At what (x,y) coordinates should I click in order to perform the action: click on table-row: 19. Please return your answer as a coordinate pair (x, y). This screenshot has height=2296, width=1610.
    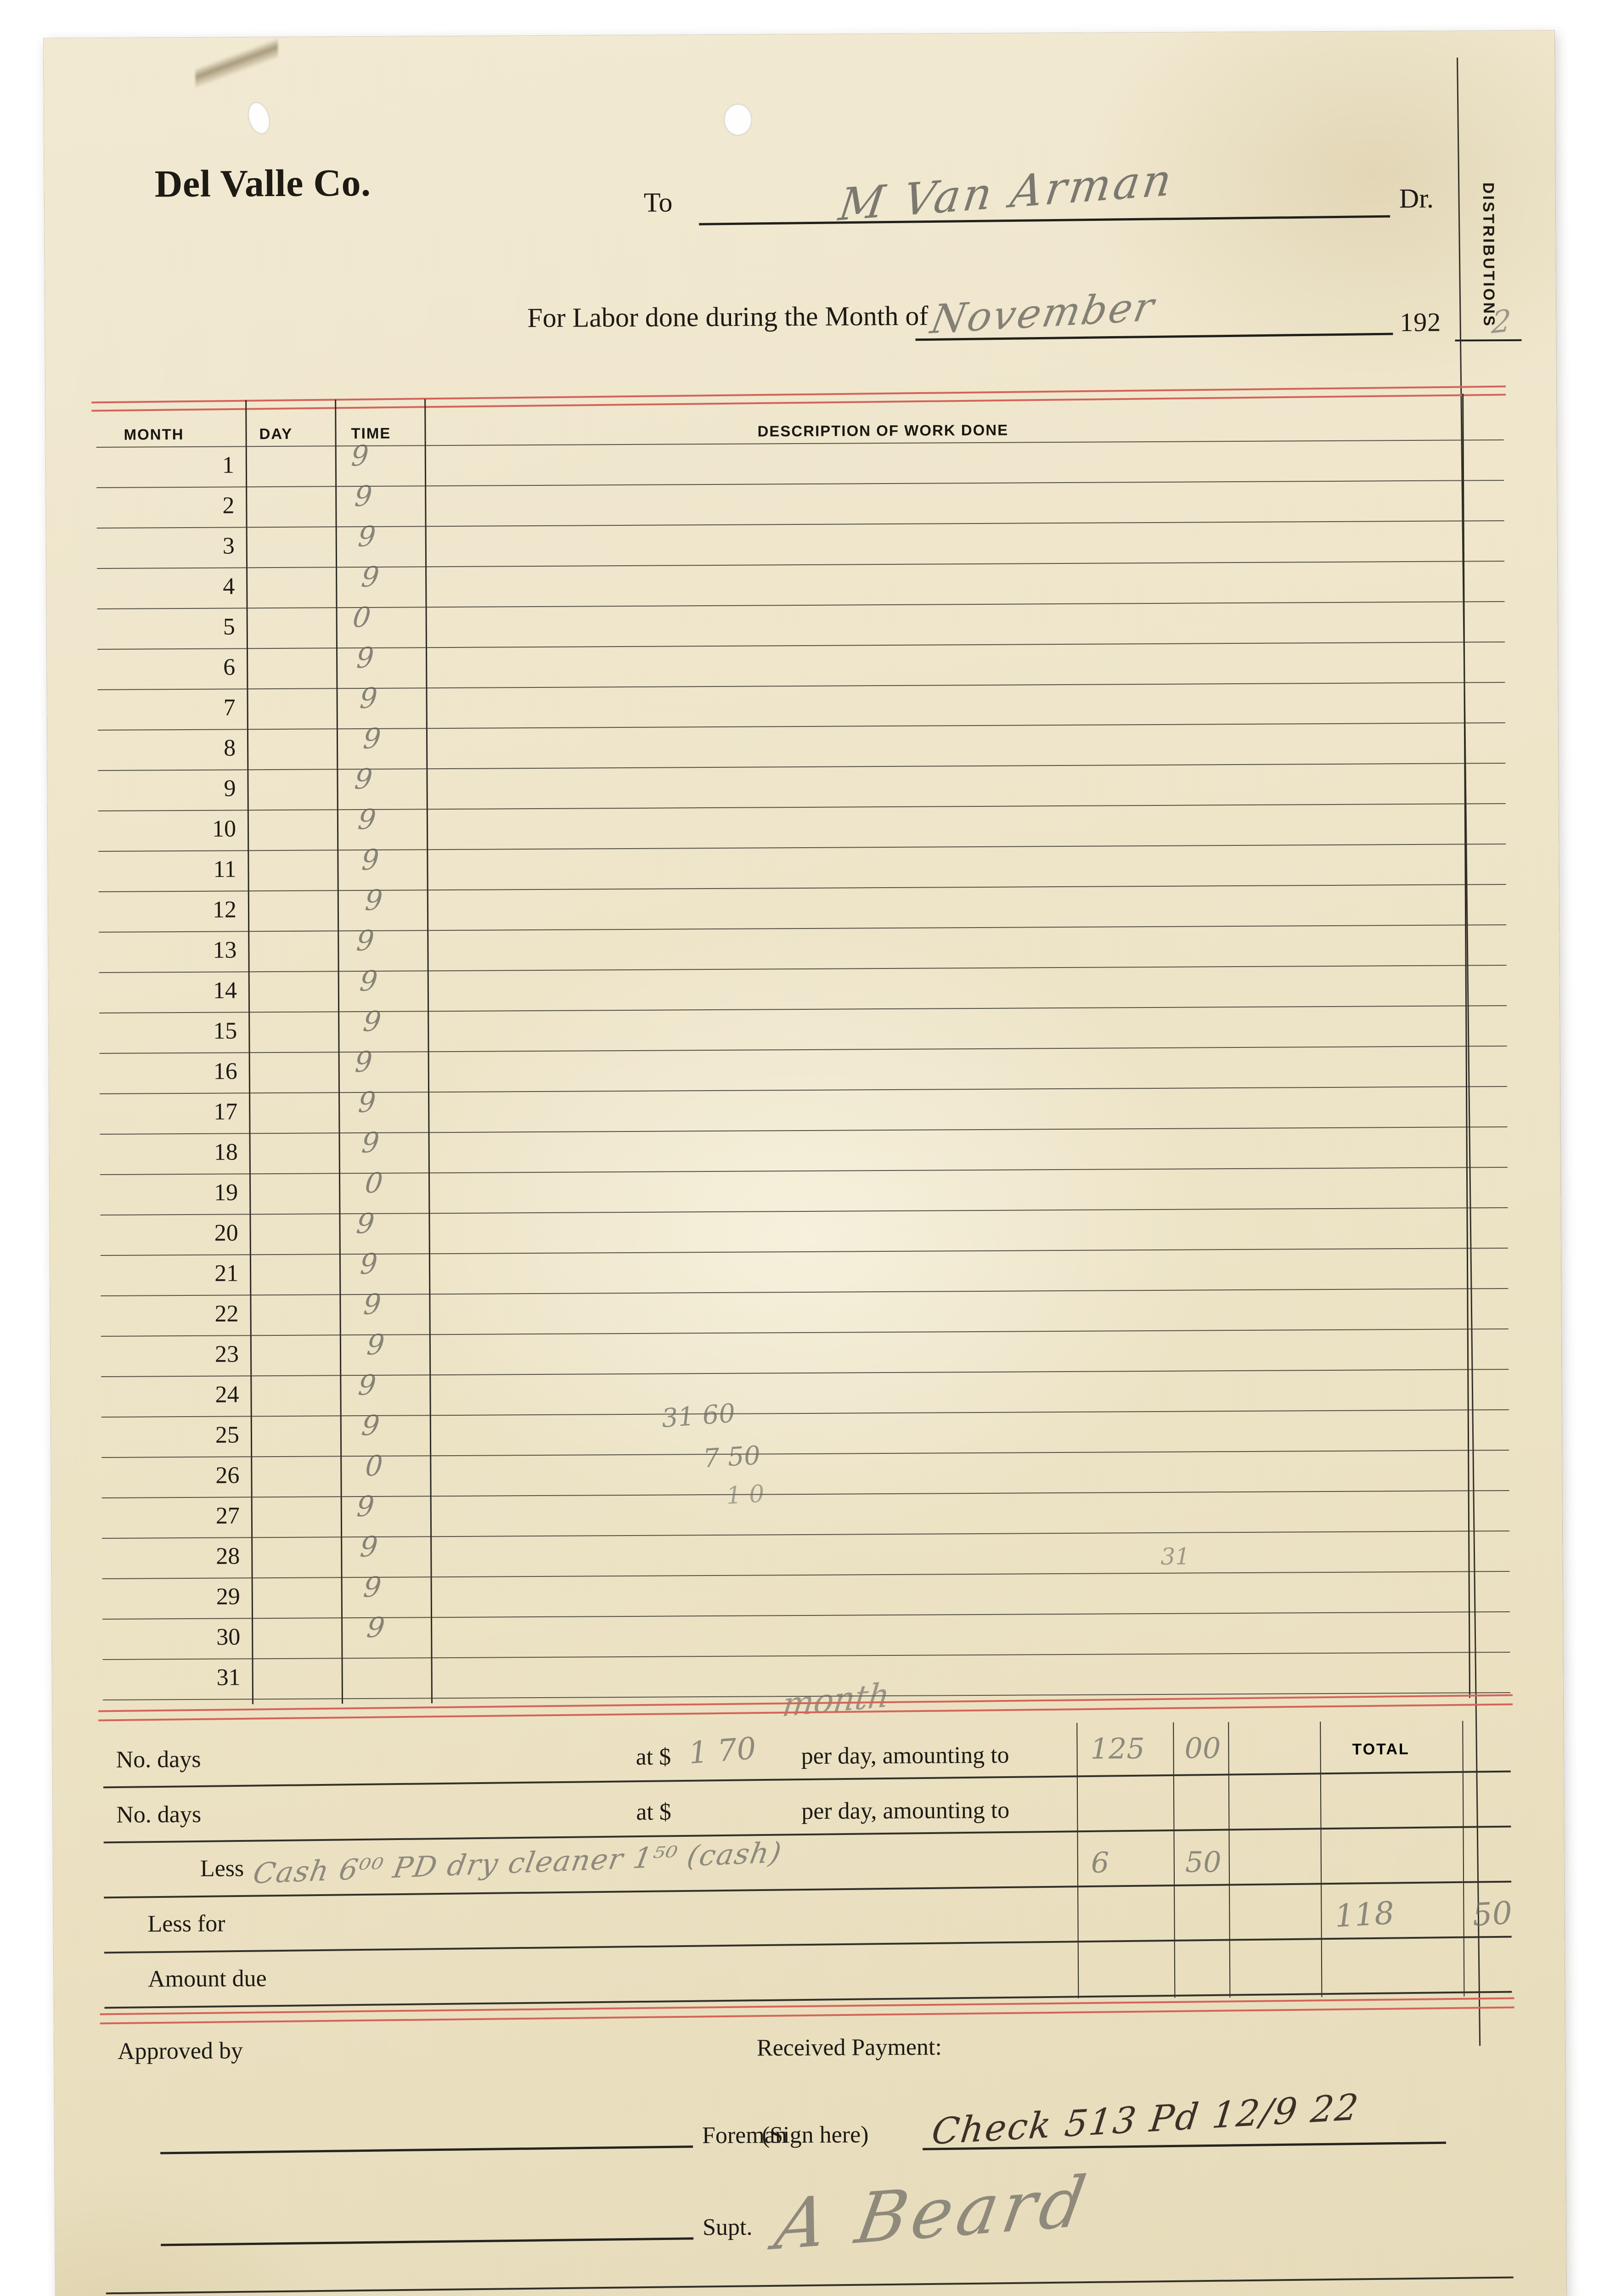
    Looking at the image, I should click on (226, 1193).